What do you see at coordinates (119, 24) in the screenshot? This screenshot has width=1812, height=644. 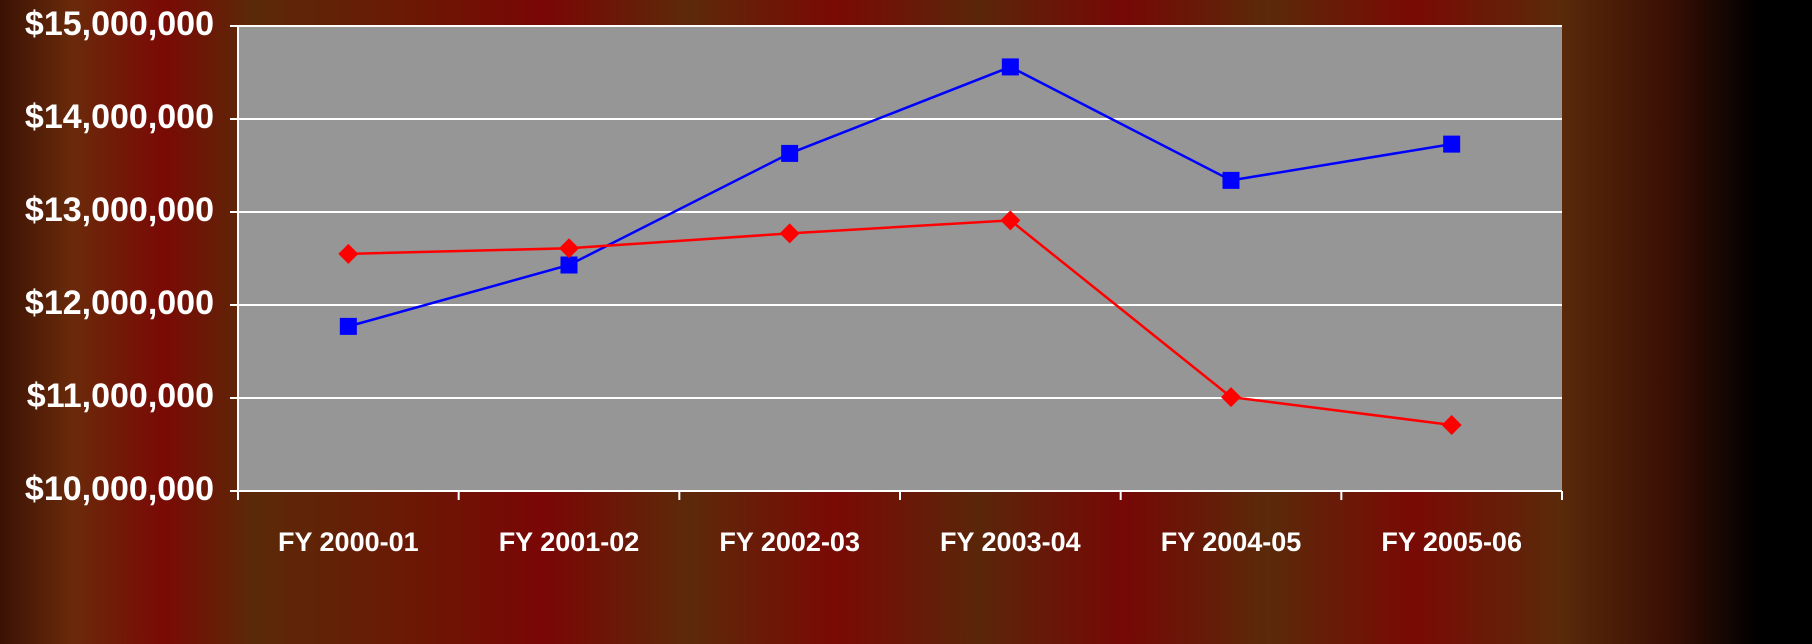 I see `y-tick-label: $15,000,000` at bounding box center [119, 24].